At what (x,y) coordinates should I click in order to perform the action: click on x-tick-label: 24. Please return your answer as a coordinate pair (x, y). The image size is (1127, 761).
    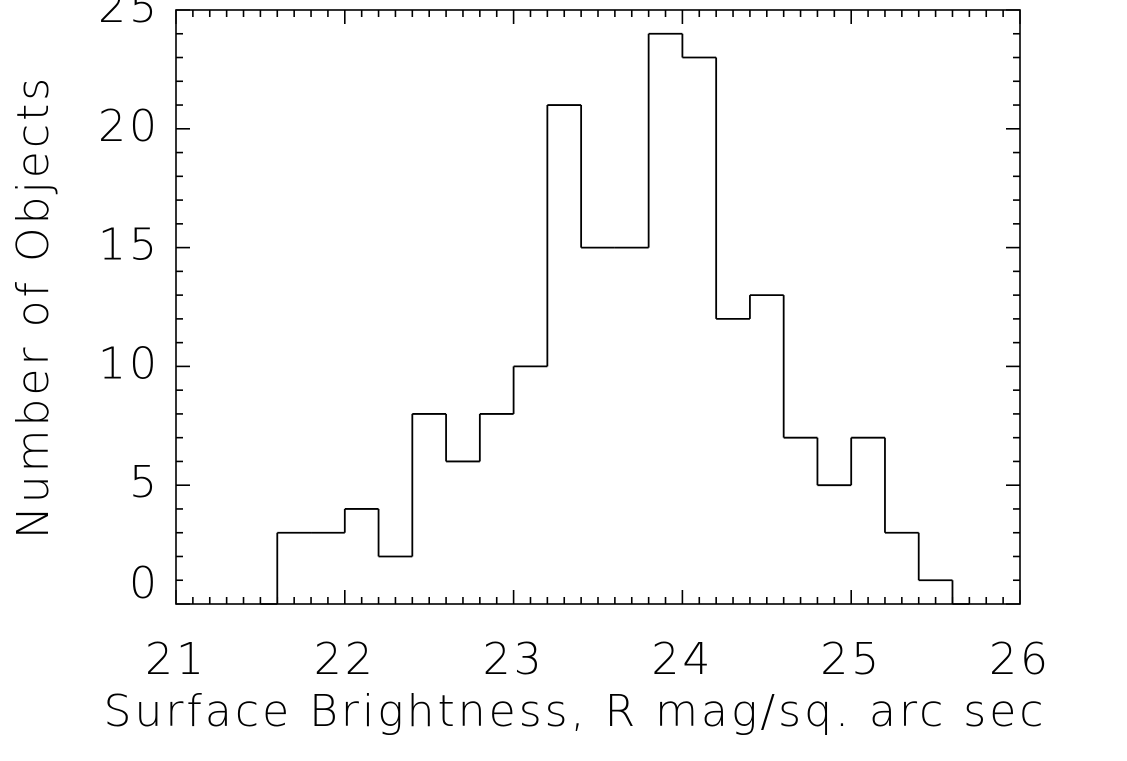
    Looking at the image, I should click on (682, 659).